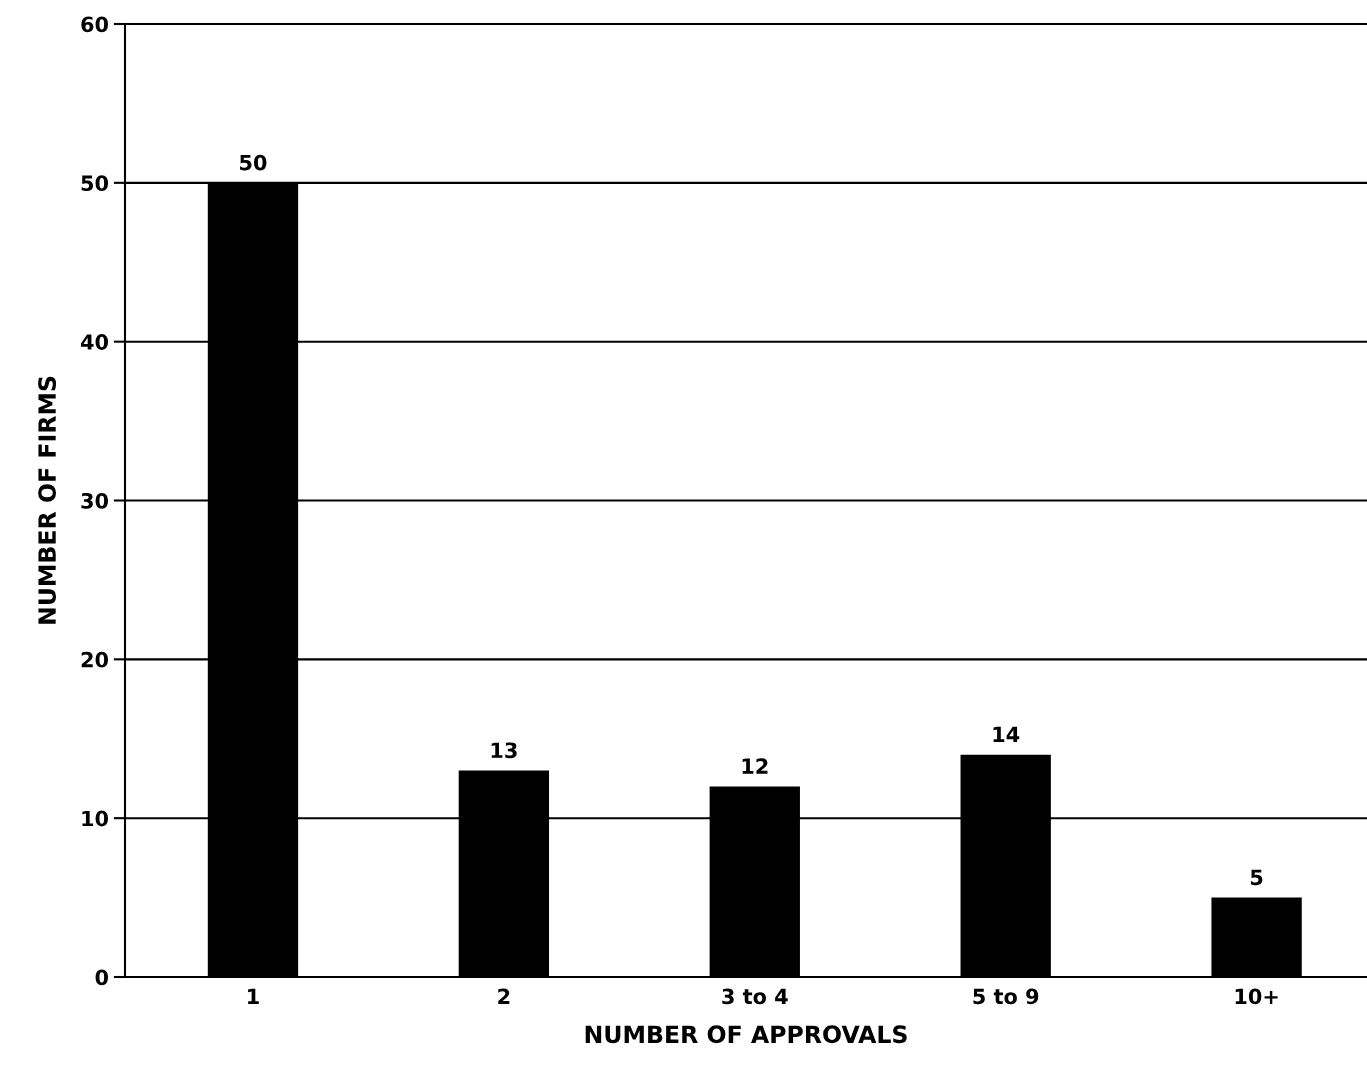 This screenshot has height=1071, width=1367. Describe the element at coordinates (1256, 877) in the screenshot. I see `data-label: 5` at that location.